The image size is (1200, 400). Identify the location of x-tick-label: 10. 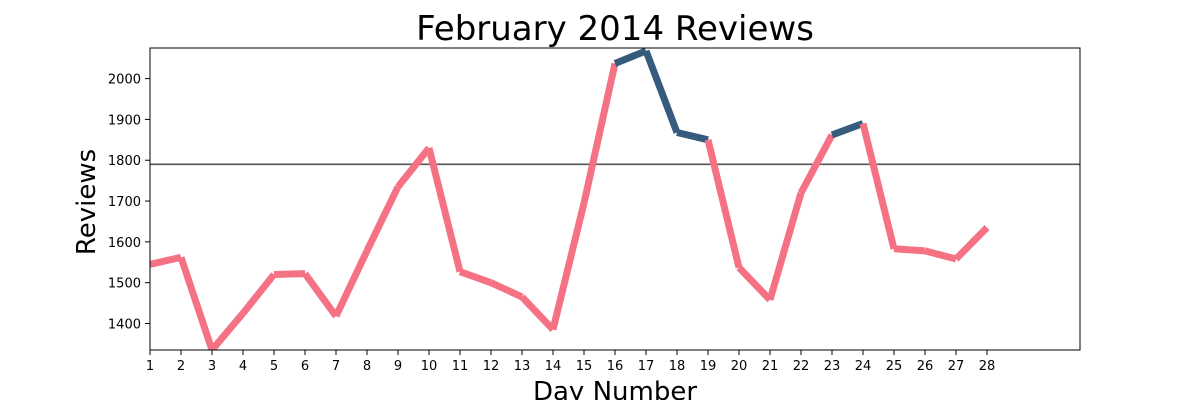
(429, 366).